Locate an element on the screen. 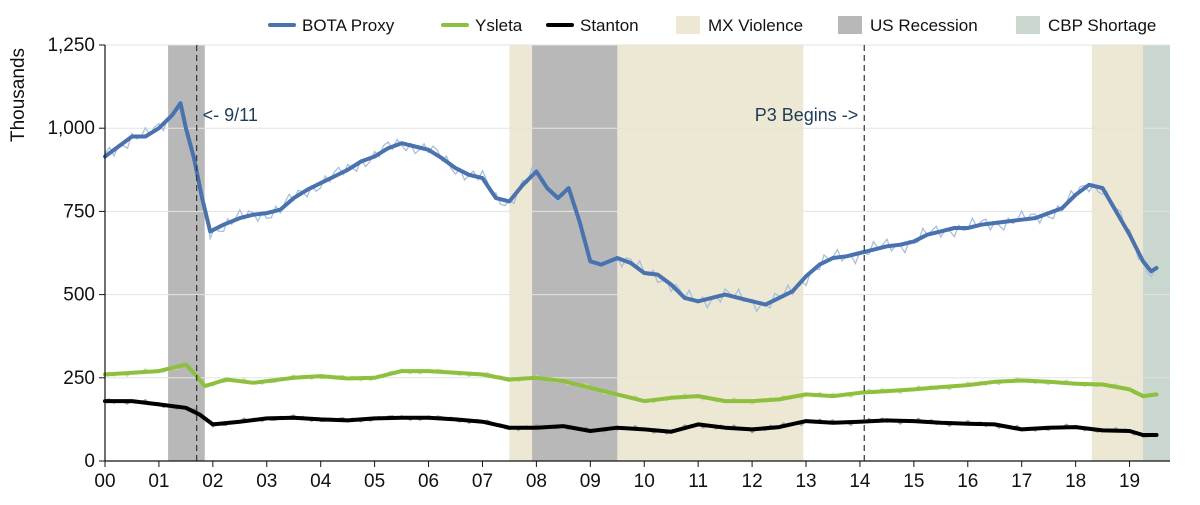 This screenshot has width=1200, height=505. x-tick-label: 11 is located at coordinates (698, 481).